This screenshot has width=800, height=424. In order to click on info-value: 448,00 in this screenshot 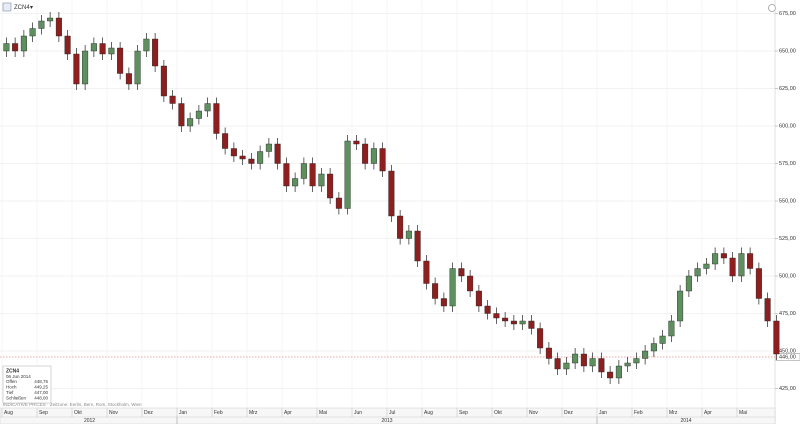, I will do `click(41, 398)`.